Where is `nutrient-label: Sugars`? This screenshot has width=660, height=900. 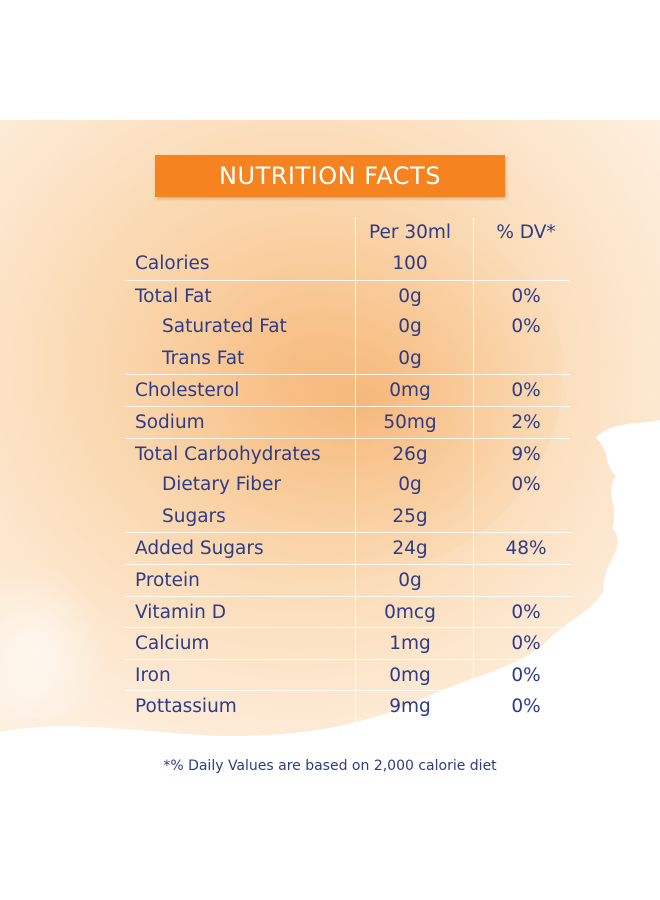
nutrient-label: Sugars is located at coordinates (194, 516).